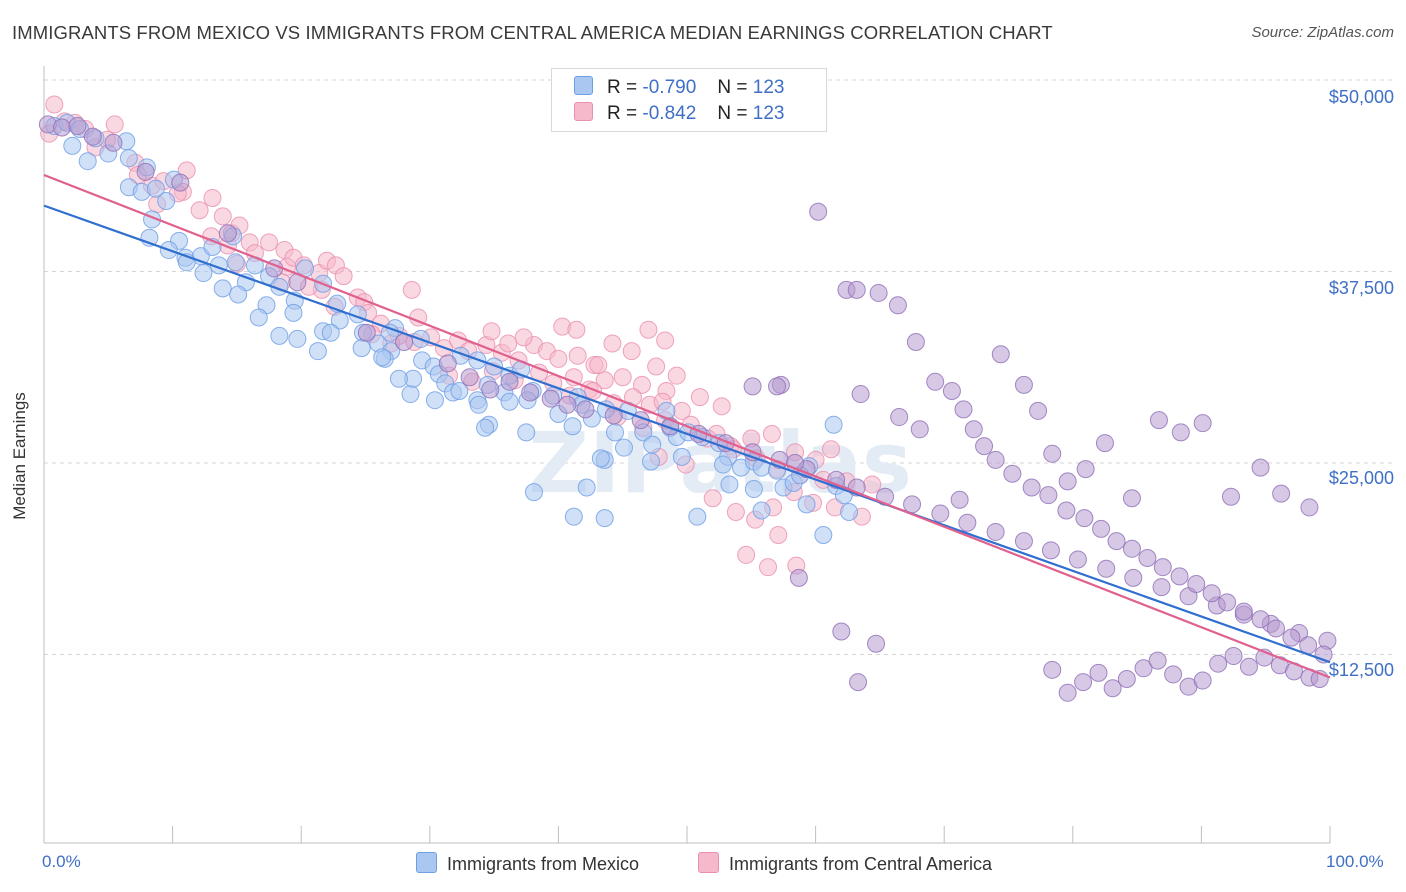 The image size is (1406, 892). What do you see at coordinates (1322, 32) in the screenshot?
I see `source-label: Source: ZipAtlas.com` at bounding box center [1322, 32].